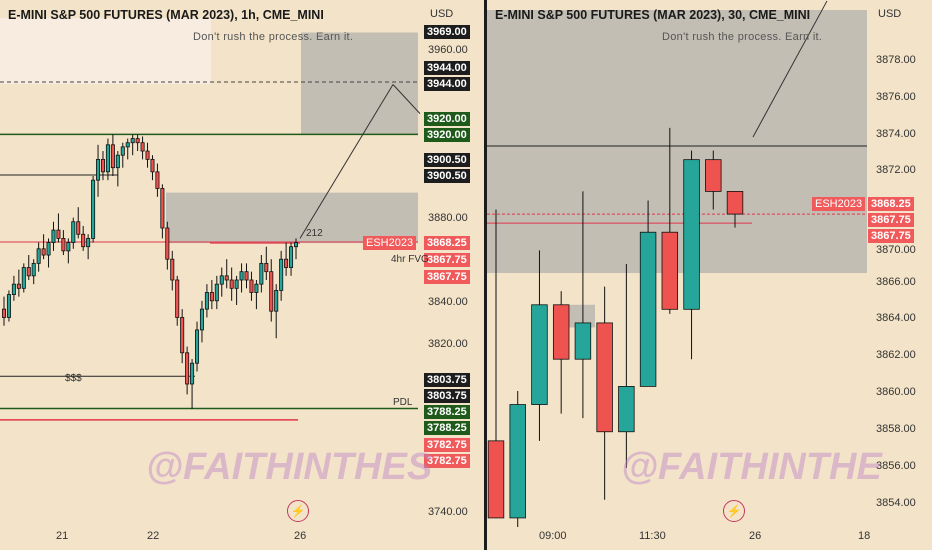 The height and width of the screenshot is (550, 932). What do you see at coordinates (896, 392) in the screenshot?
I see `y-tick-label: 3860.00` at bounding box center [896, 392].